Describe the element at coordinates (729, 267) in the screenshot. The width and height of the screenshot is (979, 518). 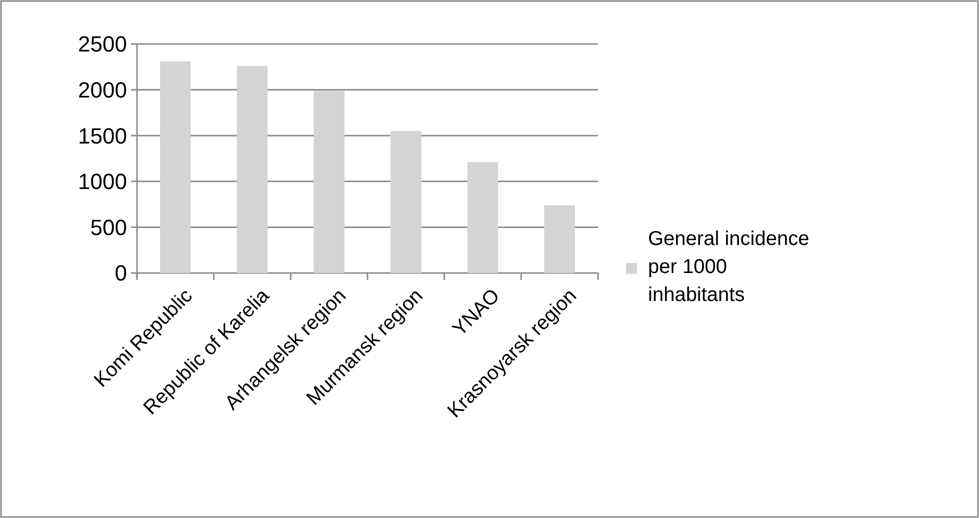
I see `legend-label: General incidence per 1000 inhabitants` at that location.